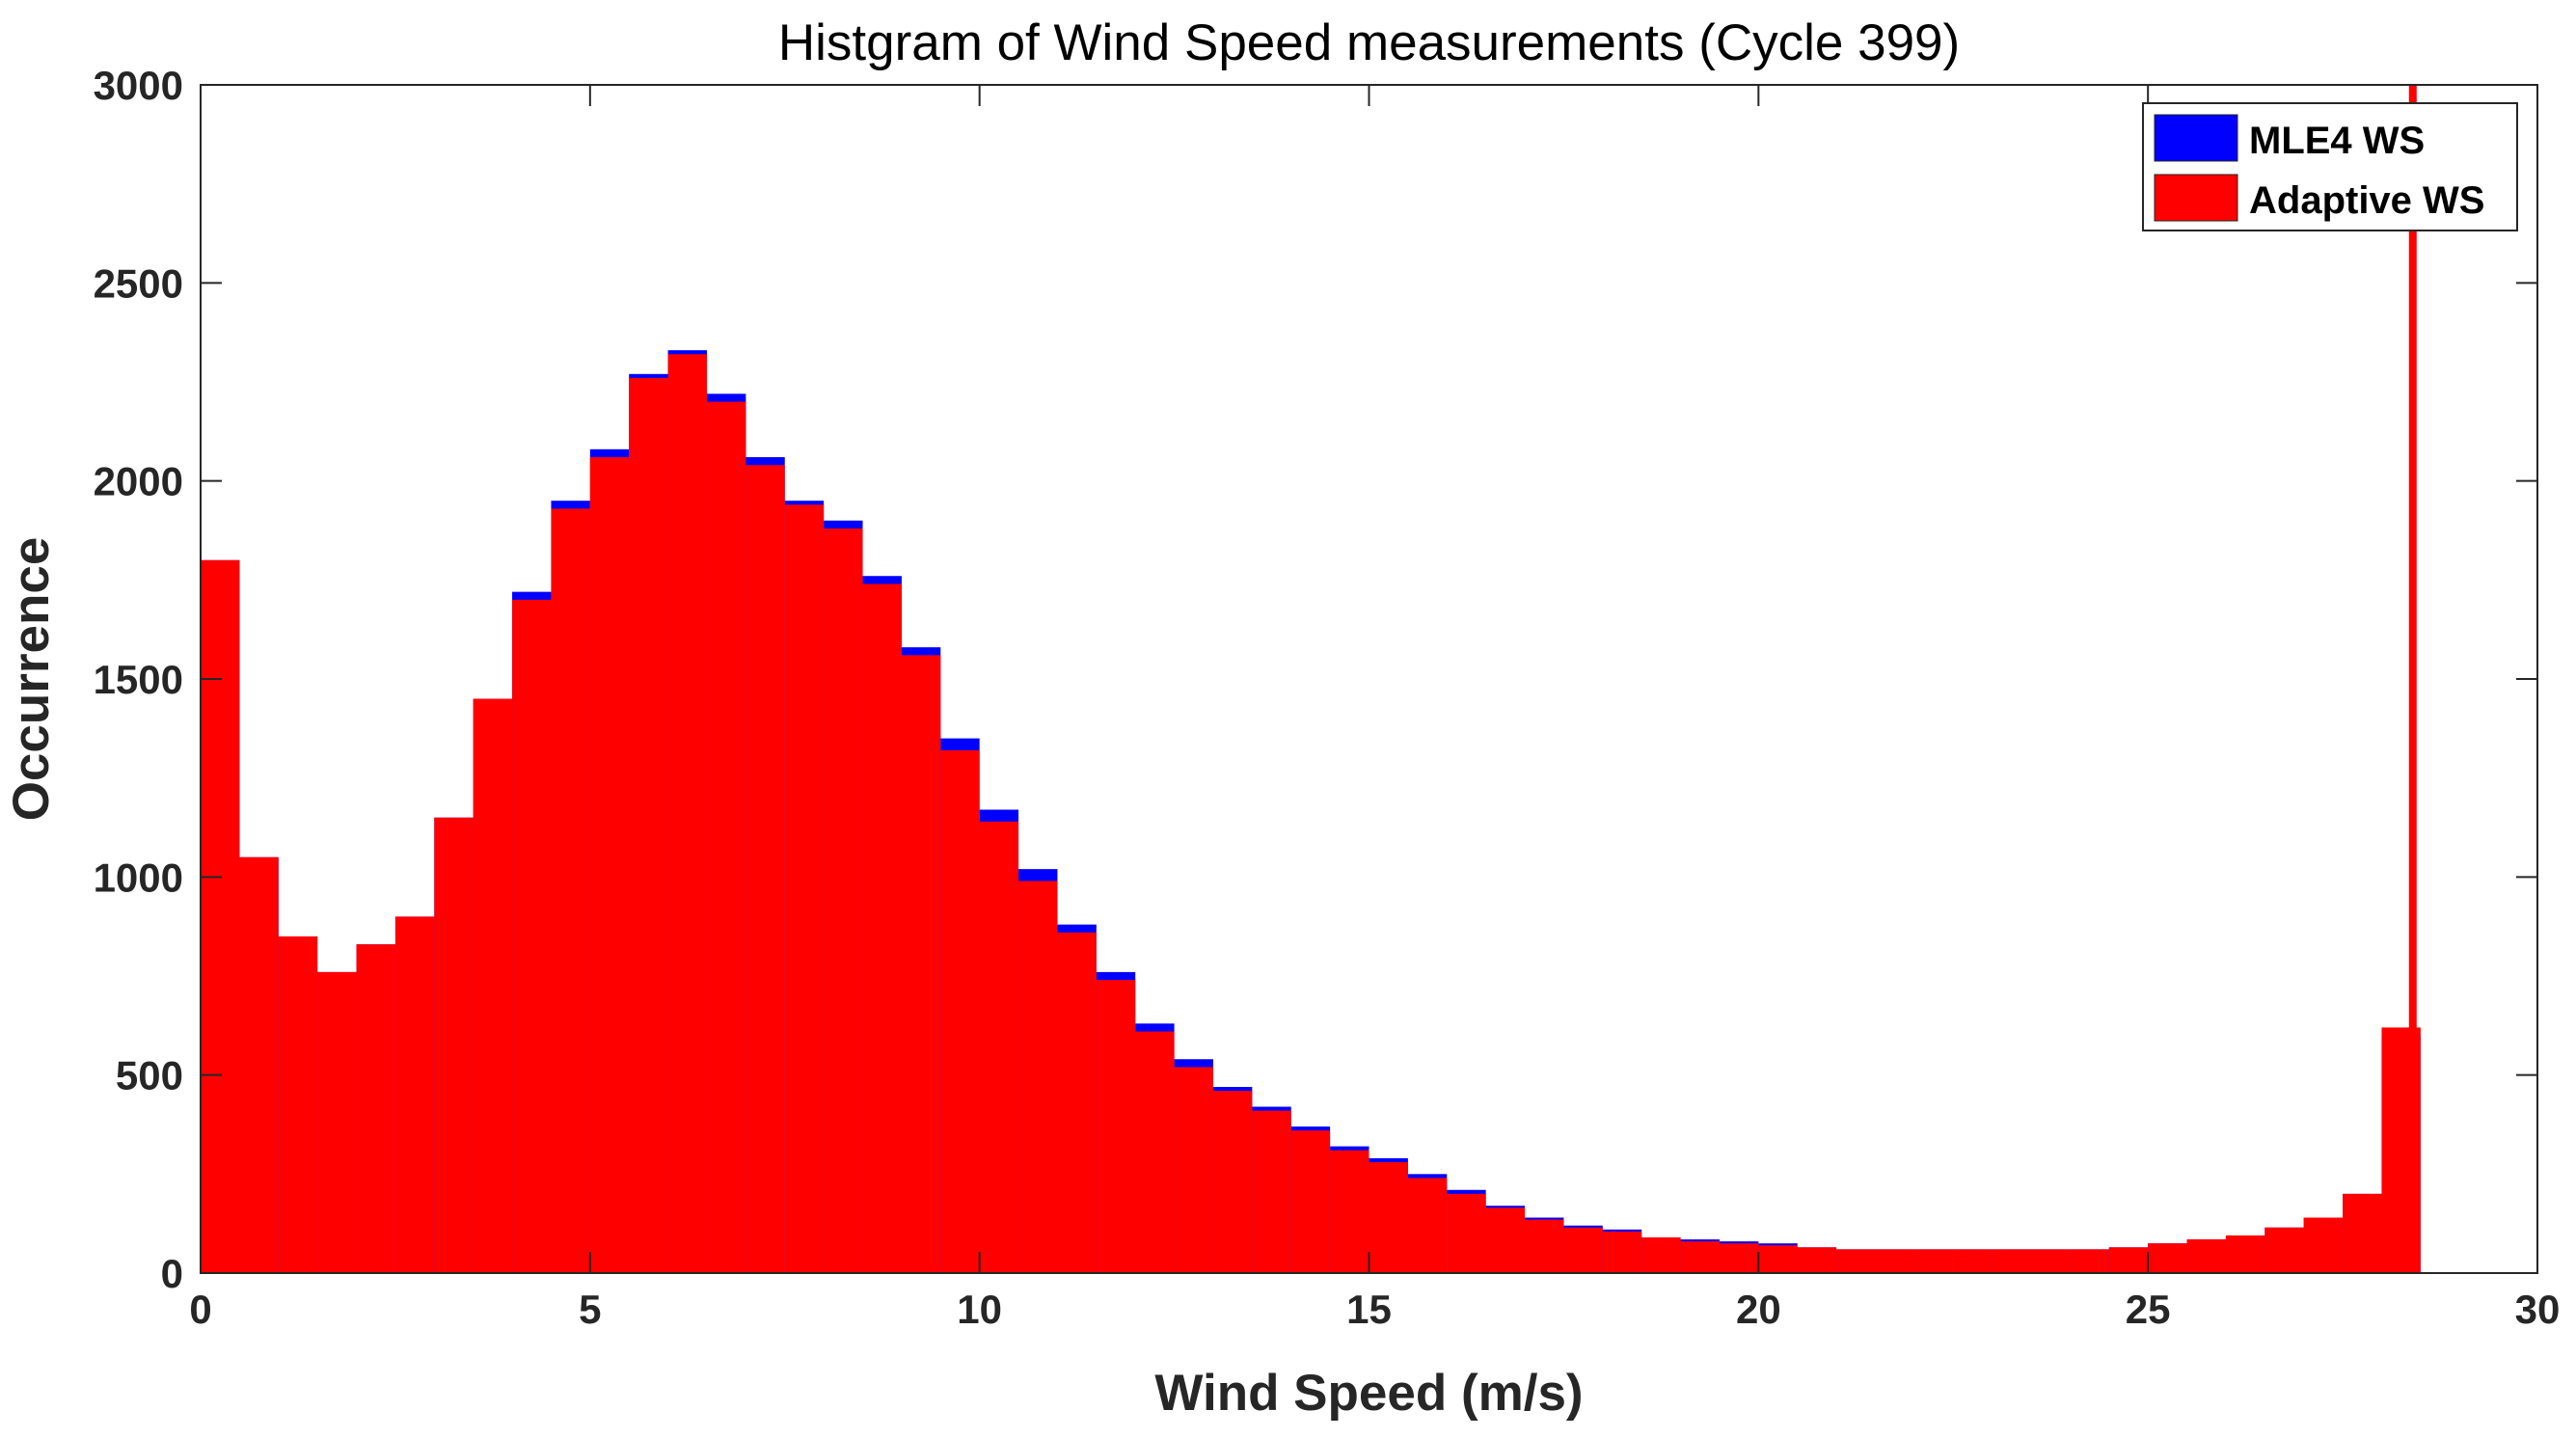 This screenshot has width=2576, height=1438. Describe the element at coordinates (31, 680) in the screenshot. I see `y-axis-label: Occurrence` at that location.